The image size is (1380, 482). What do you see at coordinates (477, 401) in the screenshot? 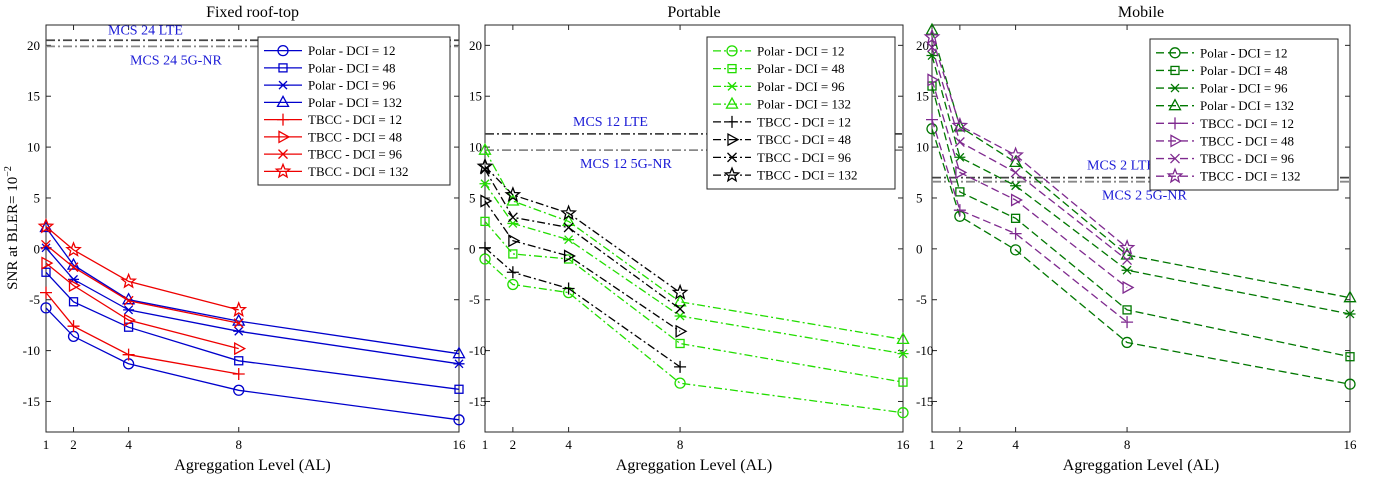
I see `y-tick-label: -15` at bounding box center [477, 401].